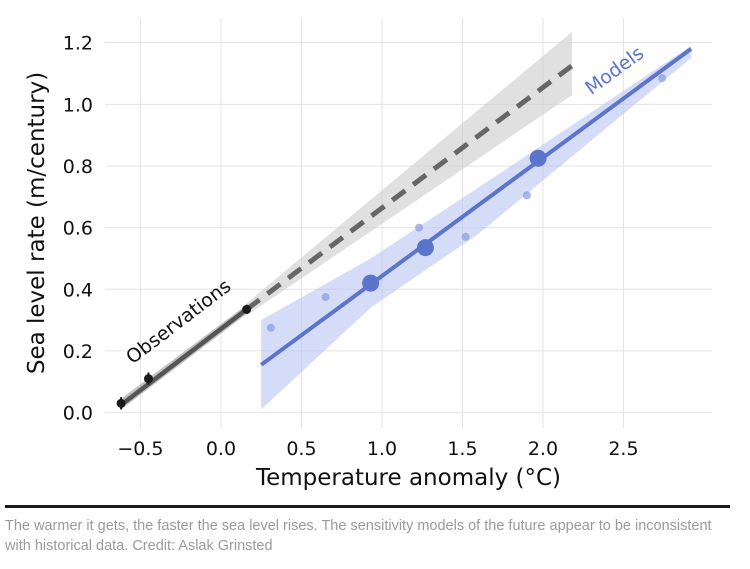  Describe the element at coordinates (382, 449) in the screenshot. I see `x-tick-label: 1.0` at that location.